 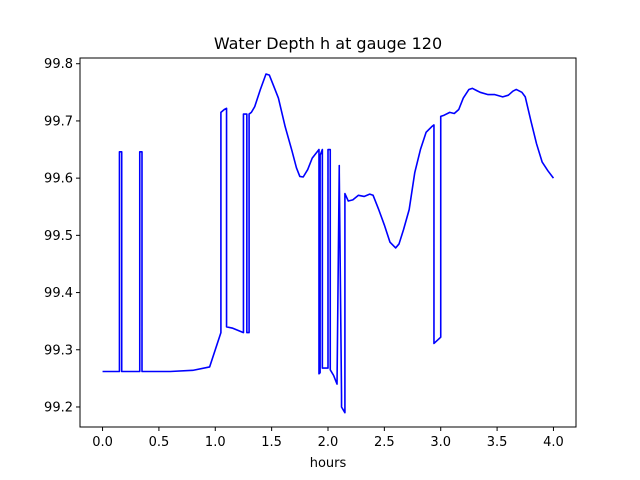 I want to click on chart-title: Water Depth h at gauge 120, so click(x=328, y=43).